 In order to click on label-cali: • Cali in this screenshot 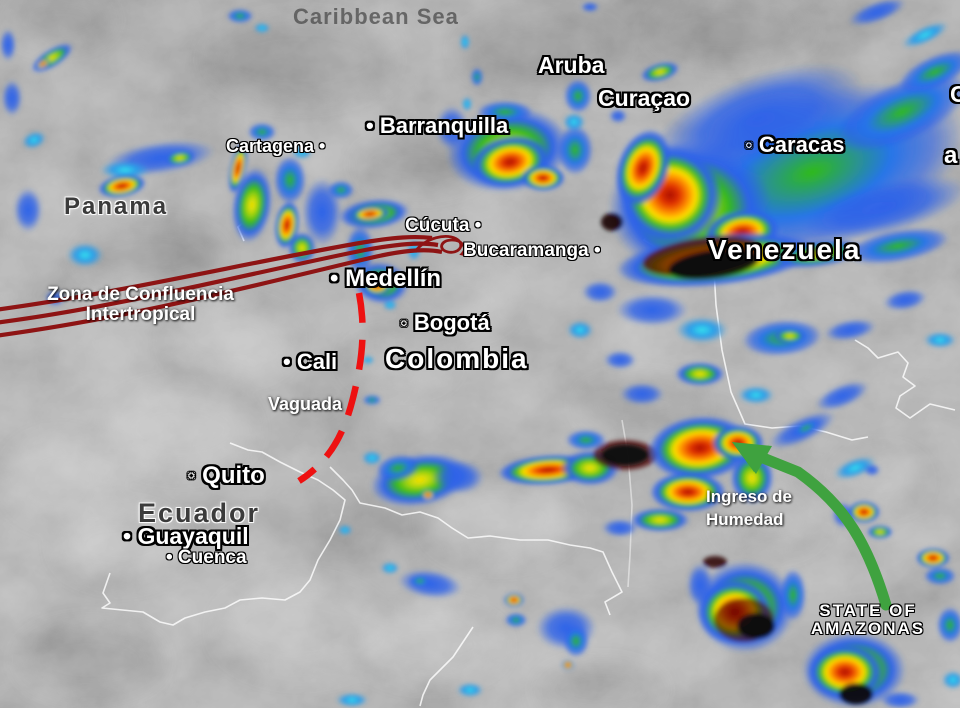, I will do `click(310, 361)`.